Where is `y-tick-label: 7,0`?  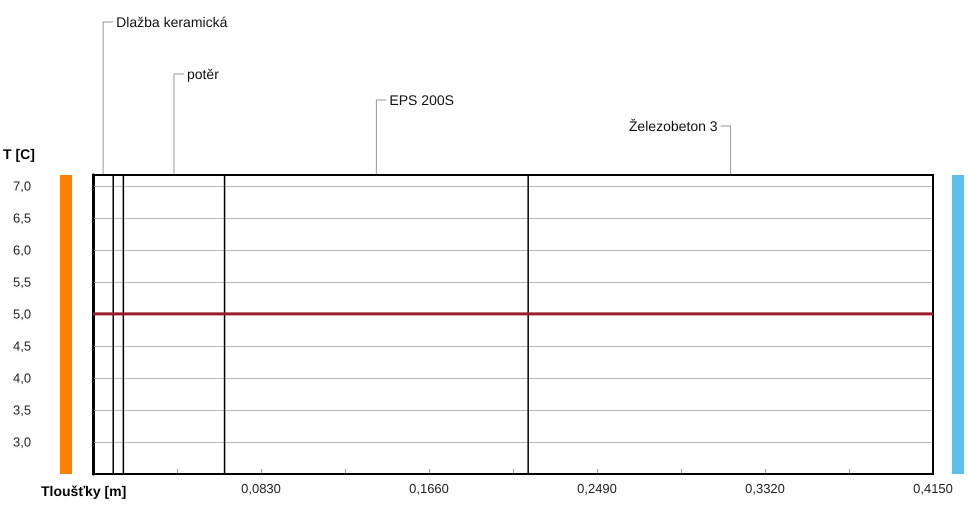 y-tick-label: 7,0 is located at coordinates (22, 186).